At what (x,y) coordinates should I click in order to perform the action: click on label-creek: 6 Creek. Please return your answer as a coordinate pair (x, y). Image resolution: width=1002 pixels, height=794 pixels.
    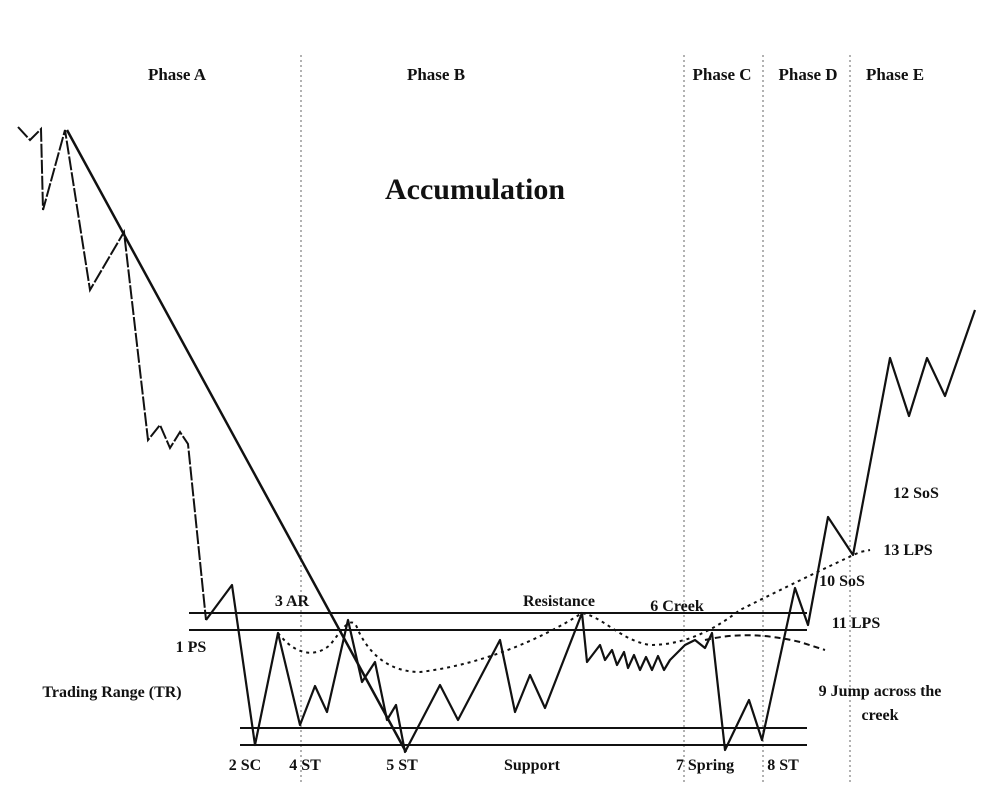
    Looking at the image, I should click on (677, 606).